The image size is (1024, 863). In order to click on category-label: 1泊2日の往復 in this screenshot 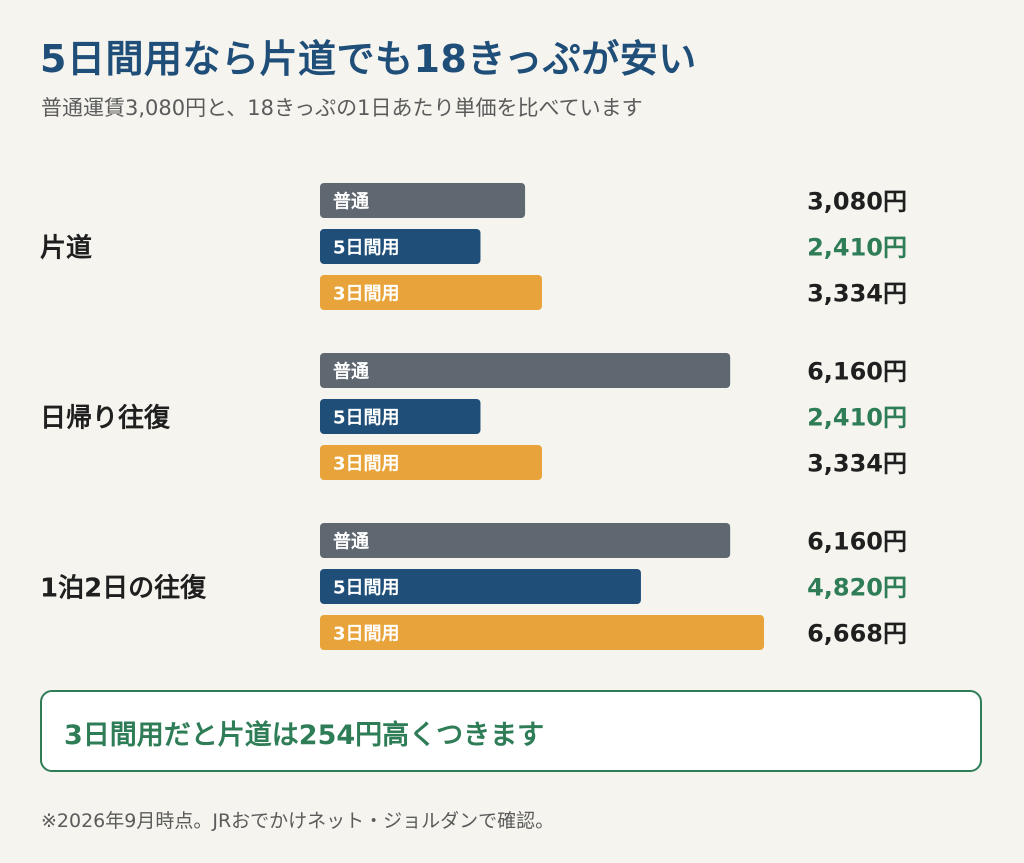, I will do `click(123, 588)`.